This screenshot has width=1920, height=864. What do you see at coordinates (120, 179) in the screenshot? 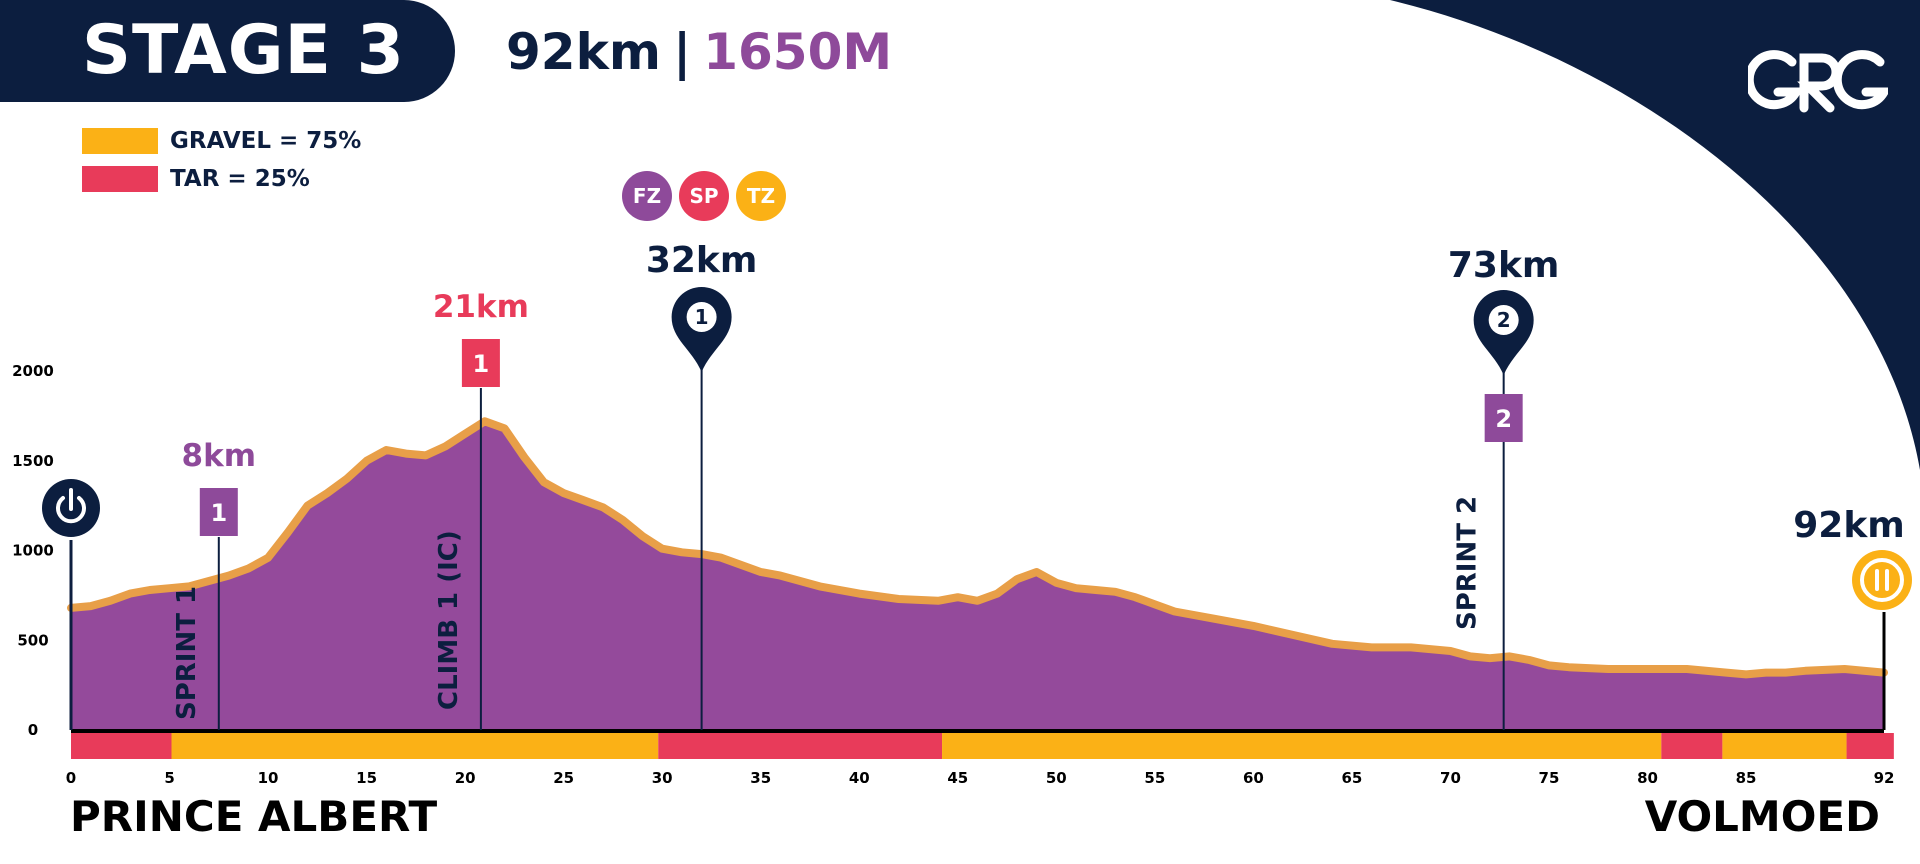
I see `legend-swatch-tar` at bounding box center [120, 179].